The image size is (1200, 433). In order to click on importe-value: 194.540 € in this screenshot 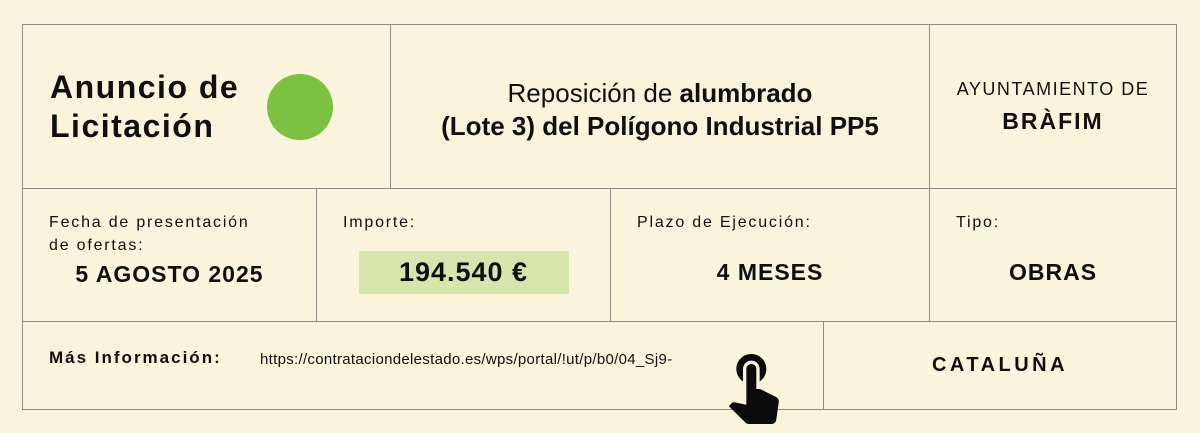, I will do `click(463, 272)`.